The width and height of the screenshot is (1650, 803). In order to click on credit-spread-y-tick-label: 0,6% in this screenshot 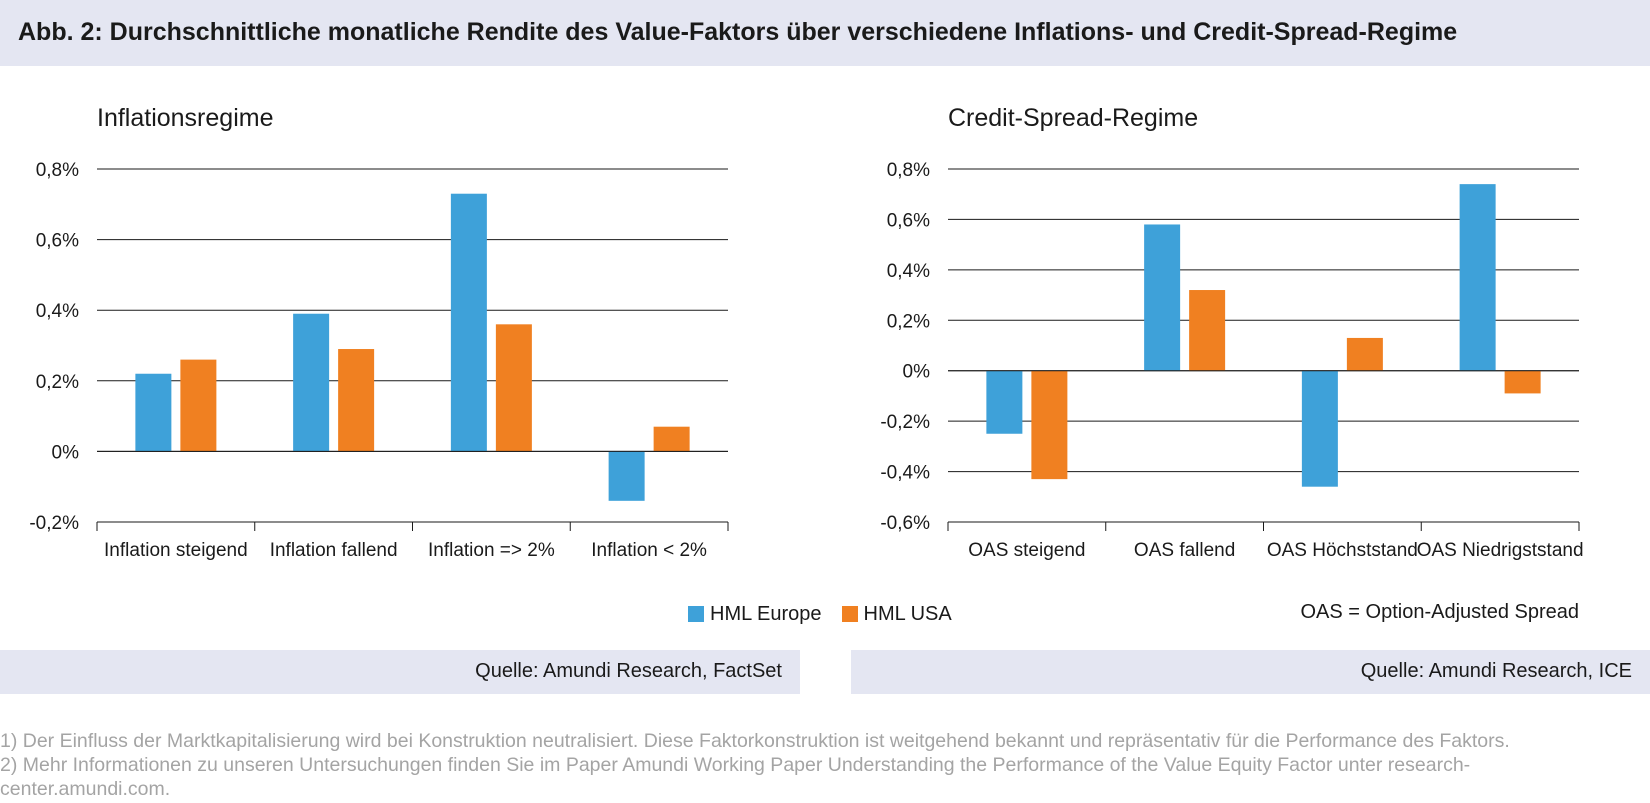, I will do `click(908, 220)`.